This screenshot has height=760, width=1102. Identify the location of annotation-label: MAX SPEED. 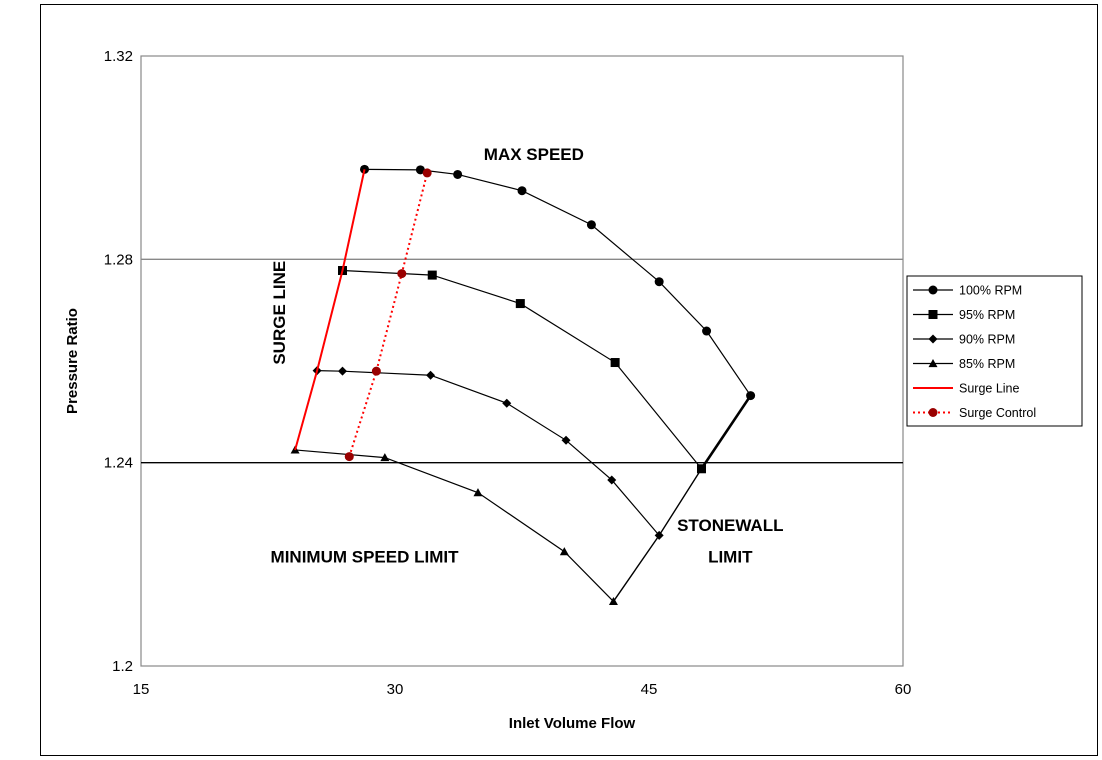
(534, 154).